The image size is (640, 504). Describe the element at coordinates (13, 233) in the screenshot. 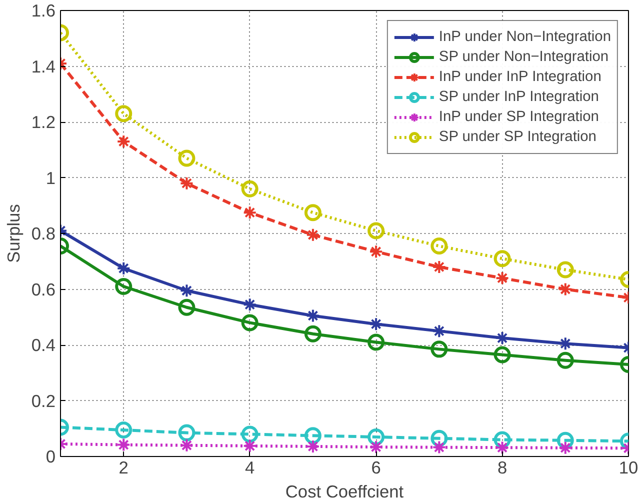

I see `y-axis-title: Surplus` at that location.